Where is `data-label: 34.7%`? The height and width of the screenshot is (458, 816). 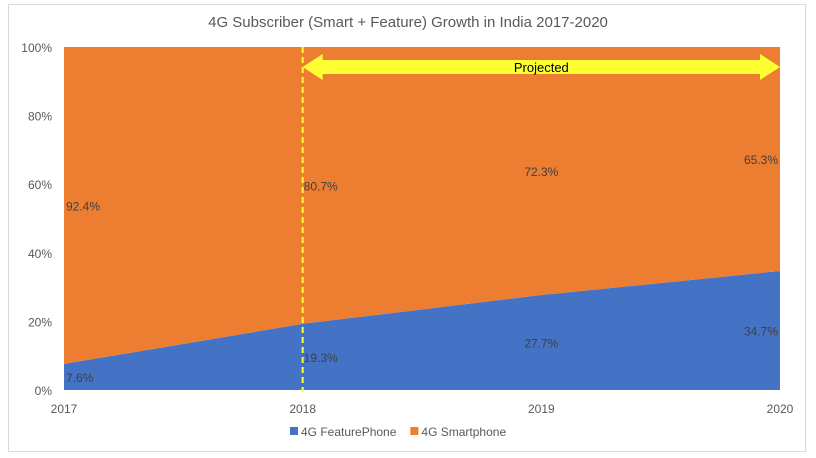
data-label: 34.7% is located at coordinates (761, 331).